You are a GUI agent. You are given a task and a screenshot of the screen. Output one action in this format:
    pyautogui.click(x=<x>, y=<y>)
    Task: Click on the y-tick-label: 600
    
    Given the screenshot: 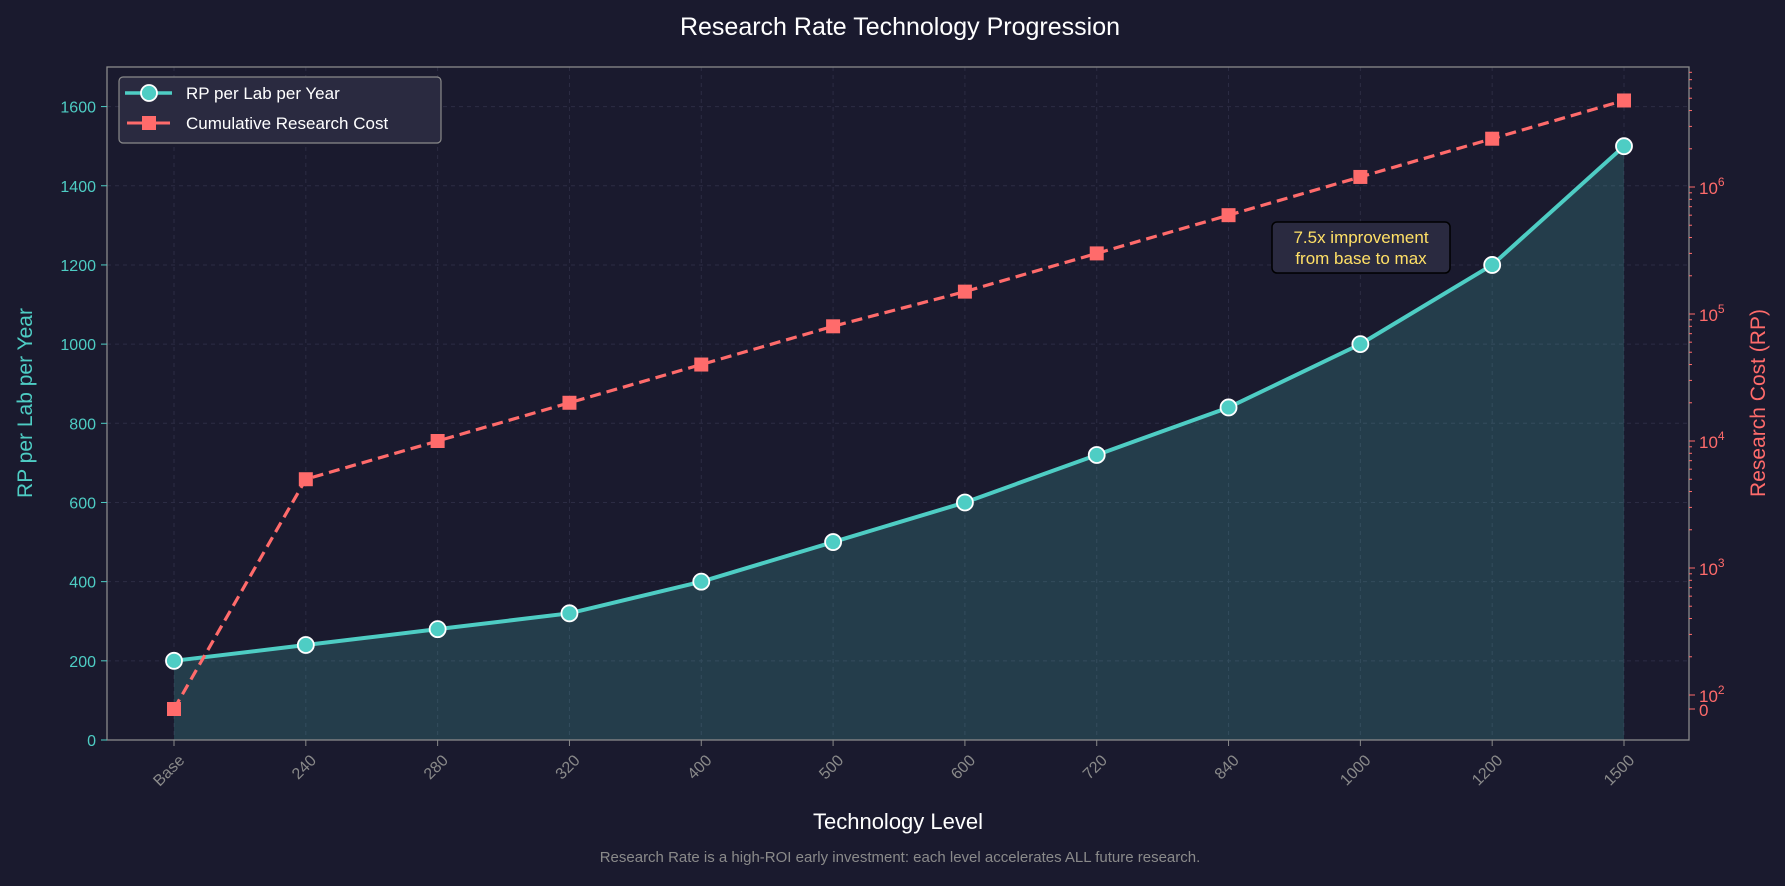 What is the action you would take?
    pyautogui.click(x=82, y=503)
    